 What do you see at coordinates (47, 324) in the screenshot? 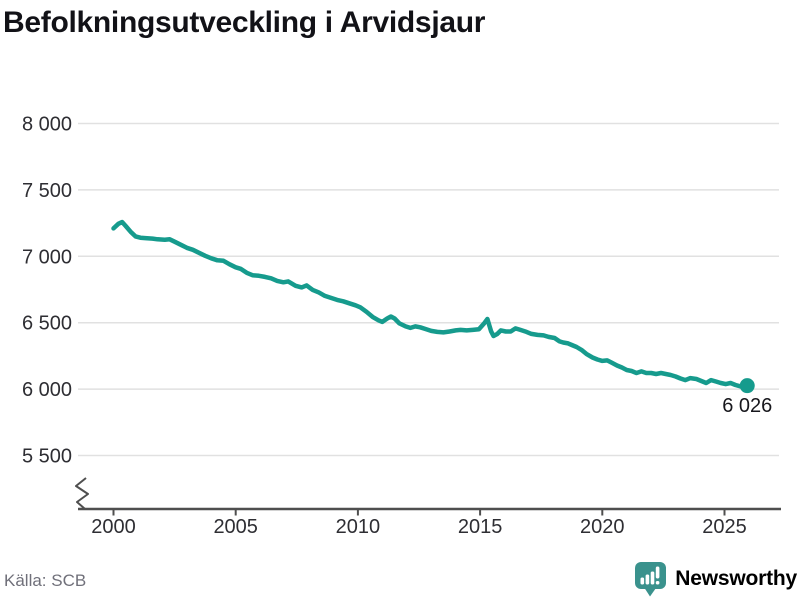
I see `y-axis-tick-label: 6 500` at bounding box center [47, 324].